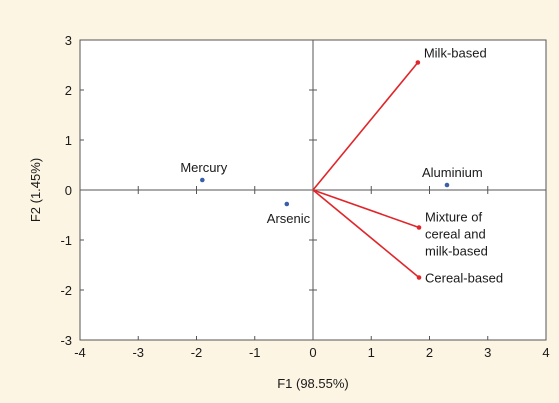  Describe the element at coordinates (455, 53) in the screenshot. I see `variable-label: Milk-based` at that location.